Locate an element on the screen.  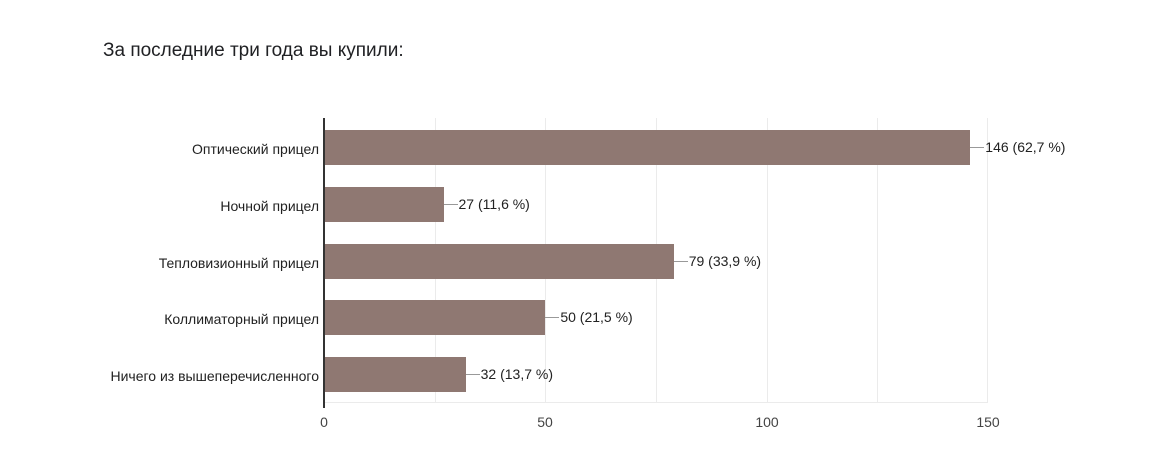
category-label: Оптический прицел is located at coordinates (255, 149).